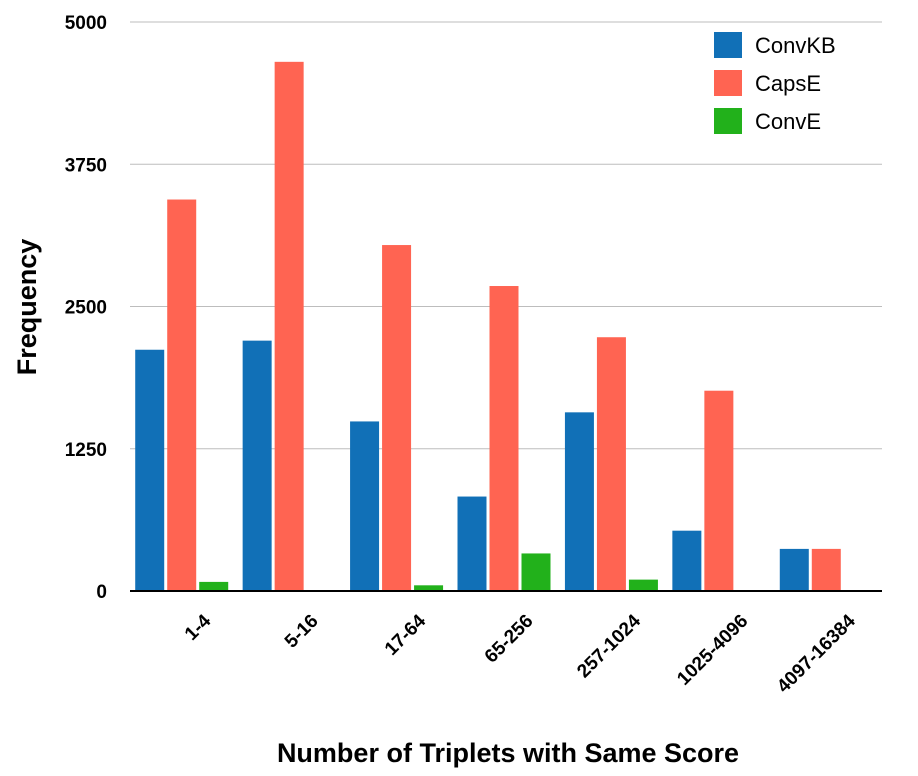 Image resolution: width=918 pixels, height=776 pixels. What do you see at coordinates (86, 23) in the screenshot?
I see `y-tick-label: 5000` at bounding box center [86, 23].